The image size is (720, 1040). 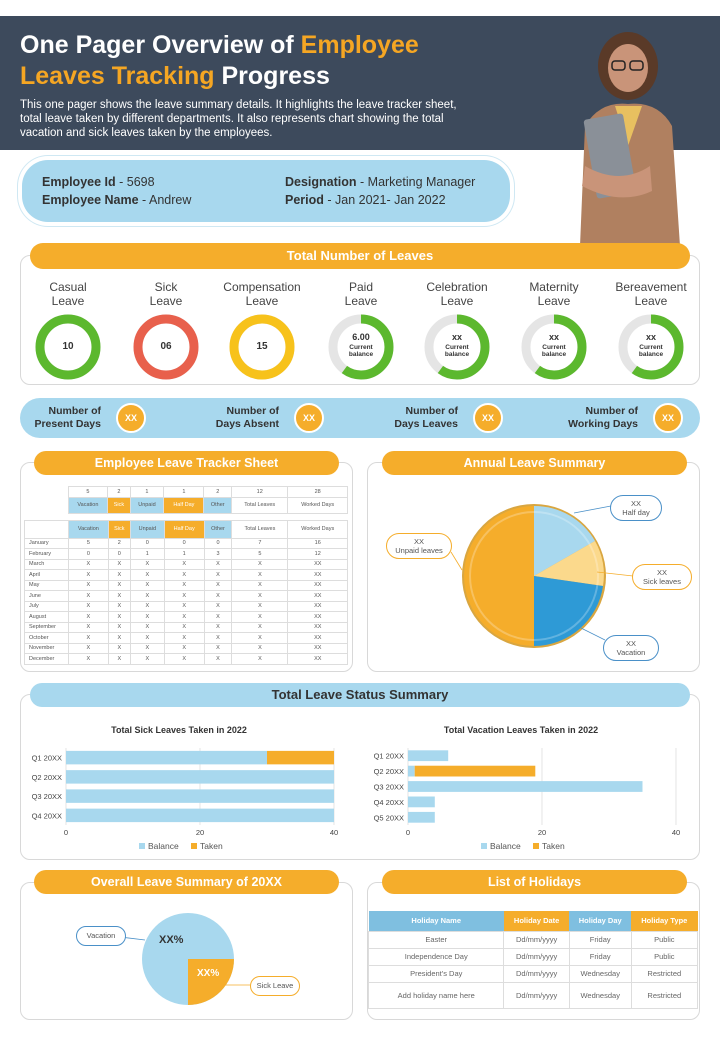 What do you see at coordinates (186, 554) in the screenshot?
I see `tracker-row: February 0 0 1 1 3 5 12` at bounding box center [186, 554].